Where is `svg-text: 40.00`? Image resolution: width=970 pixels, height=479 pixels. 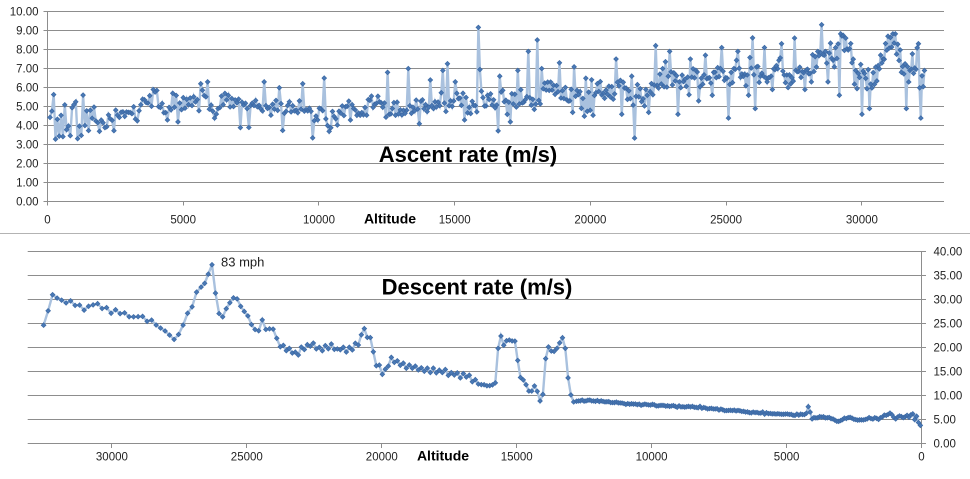 svg-text: 40.00 is located at coordinates (948, 253).